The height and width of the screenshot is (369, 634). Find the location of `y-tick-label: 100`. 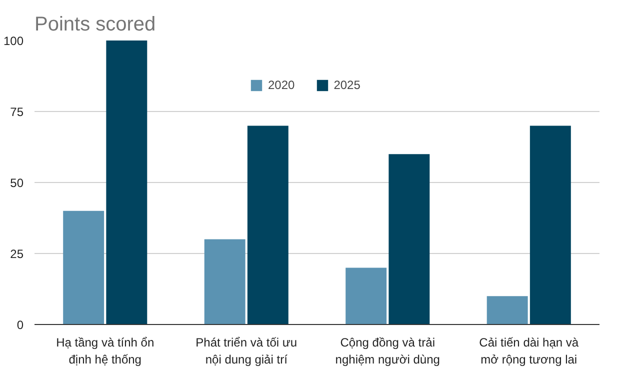

y-tick-label: 100 is located at coordinates (13, 41).